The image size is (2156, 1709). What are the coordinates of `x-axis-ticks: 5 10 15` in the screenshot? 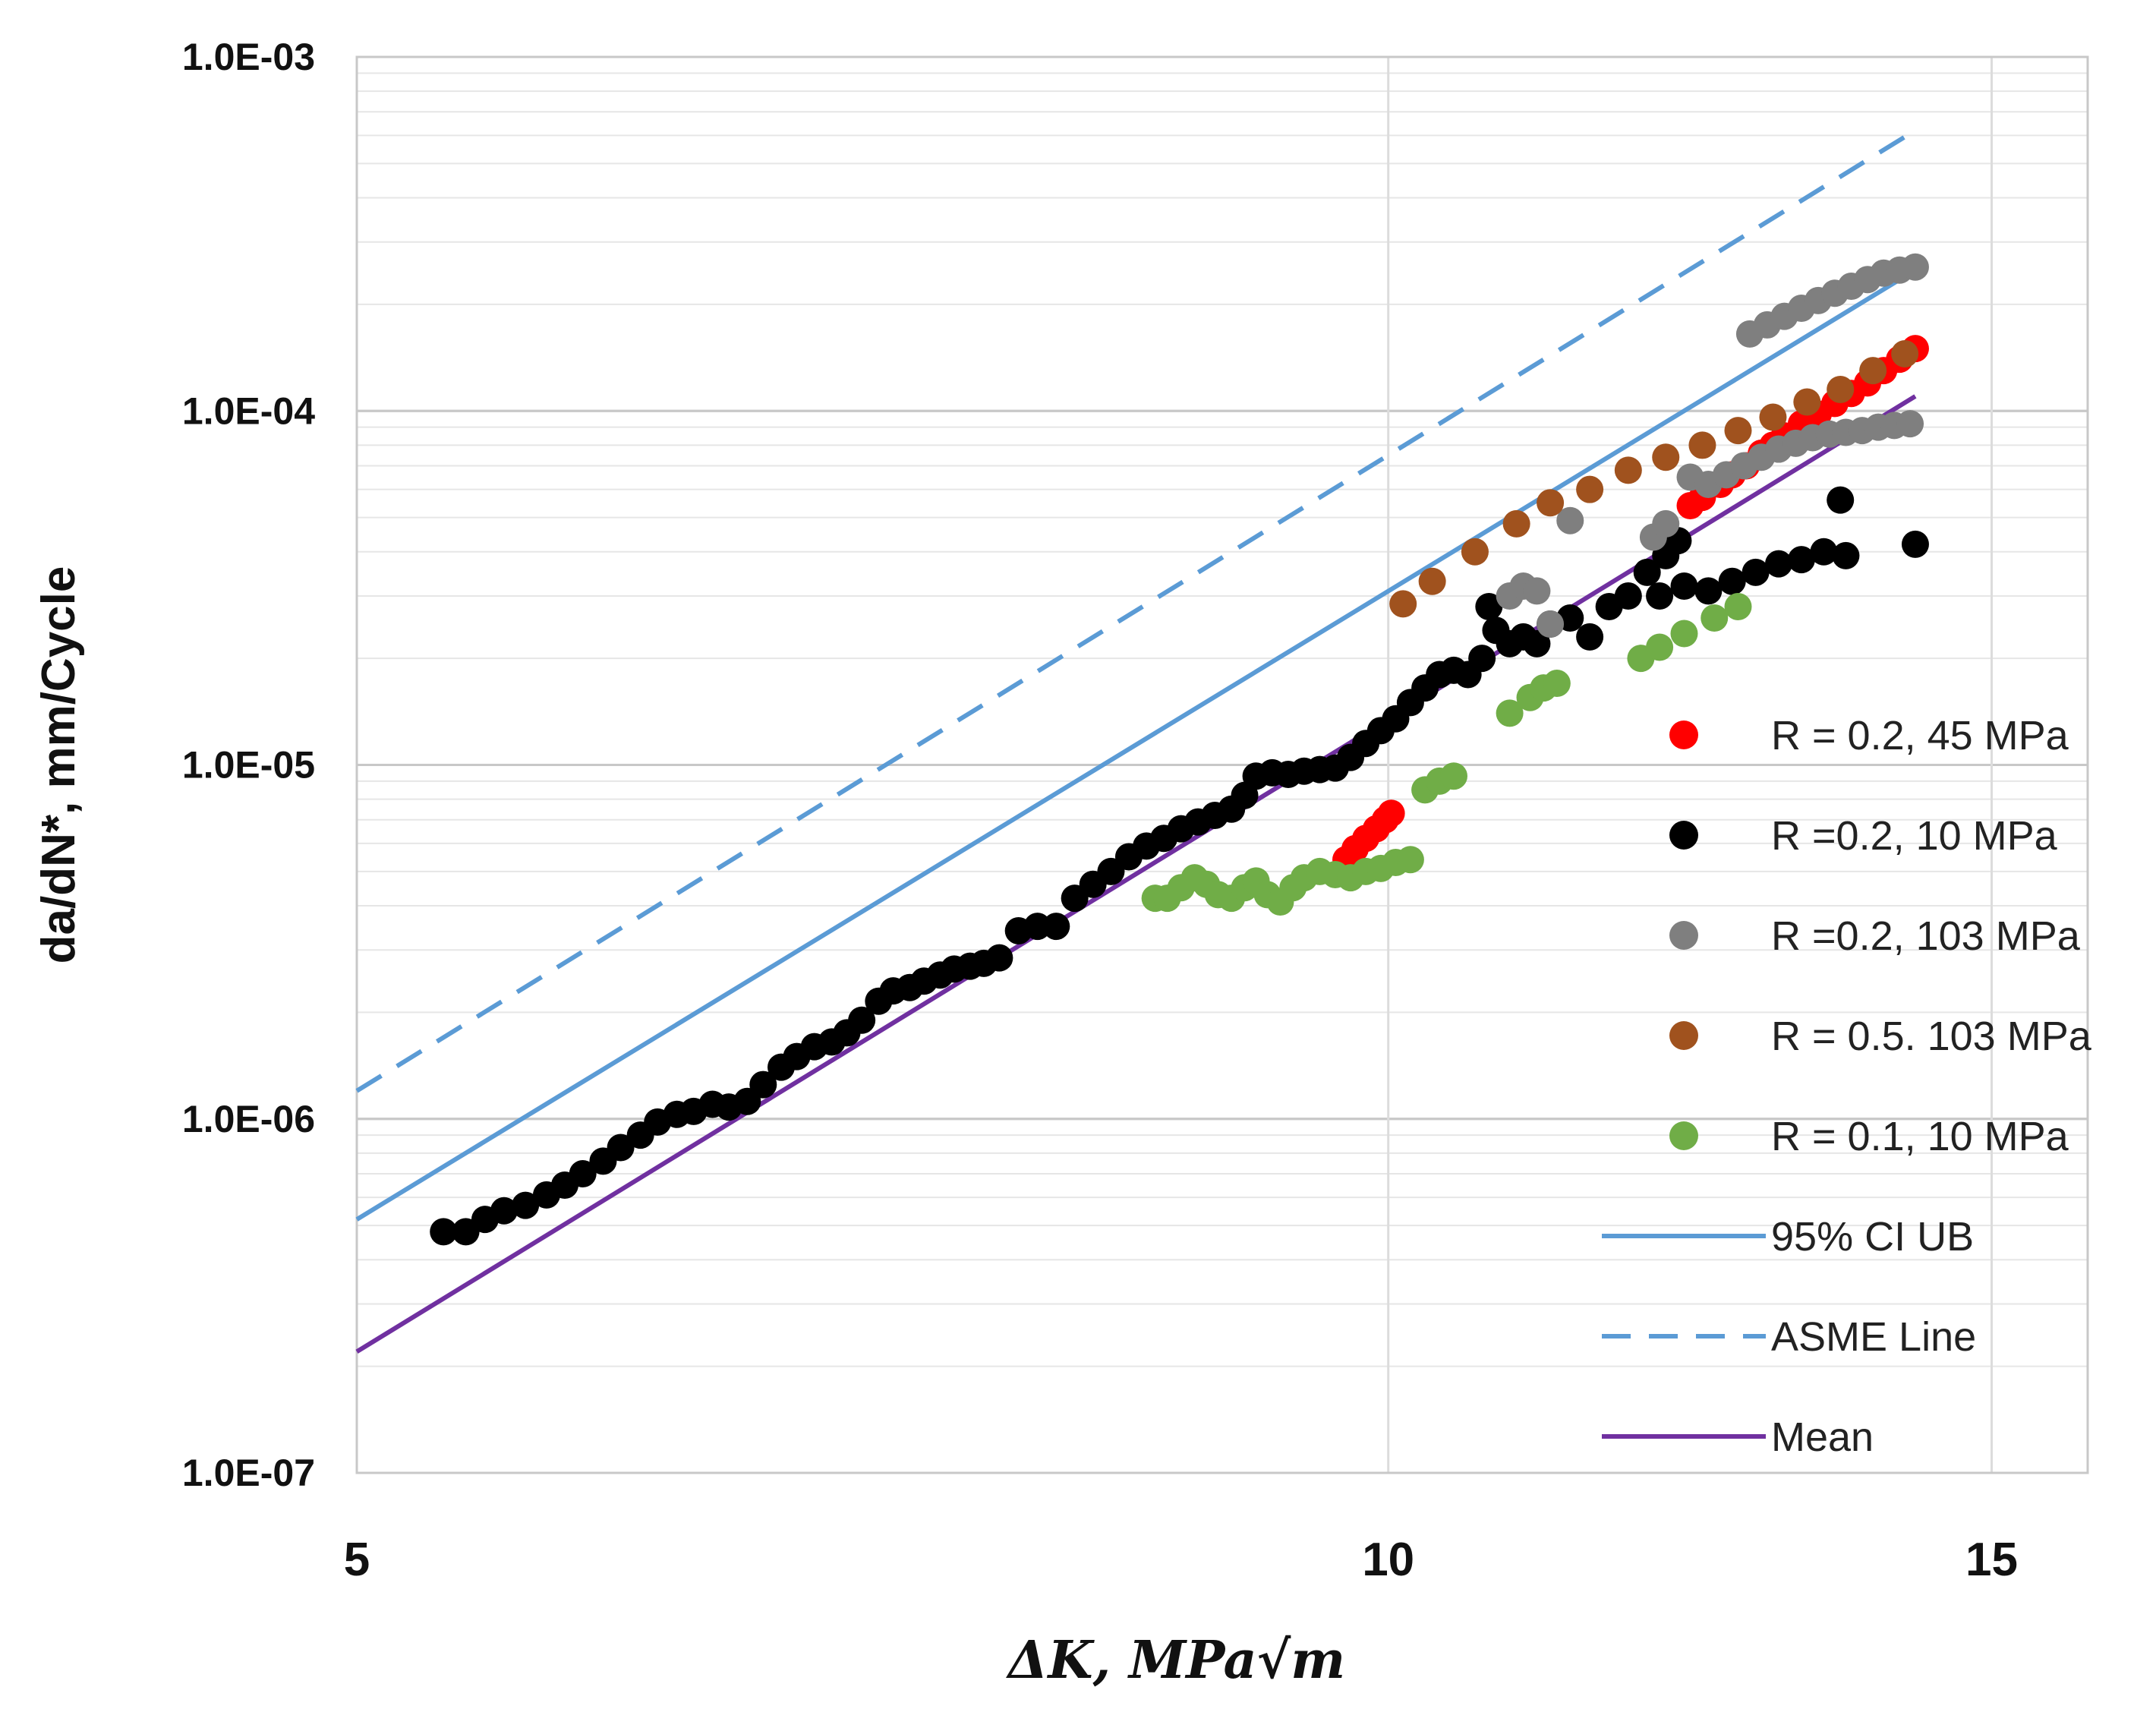 It's located at (1181, 1560).